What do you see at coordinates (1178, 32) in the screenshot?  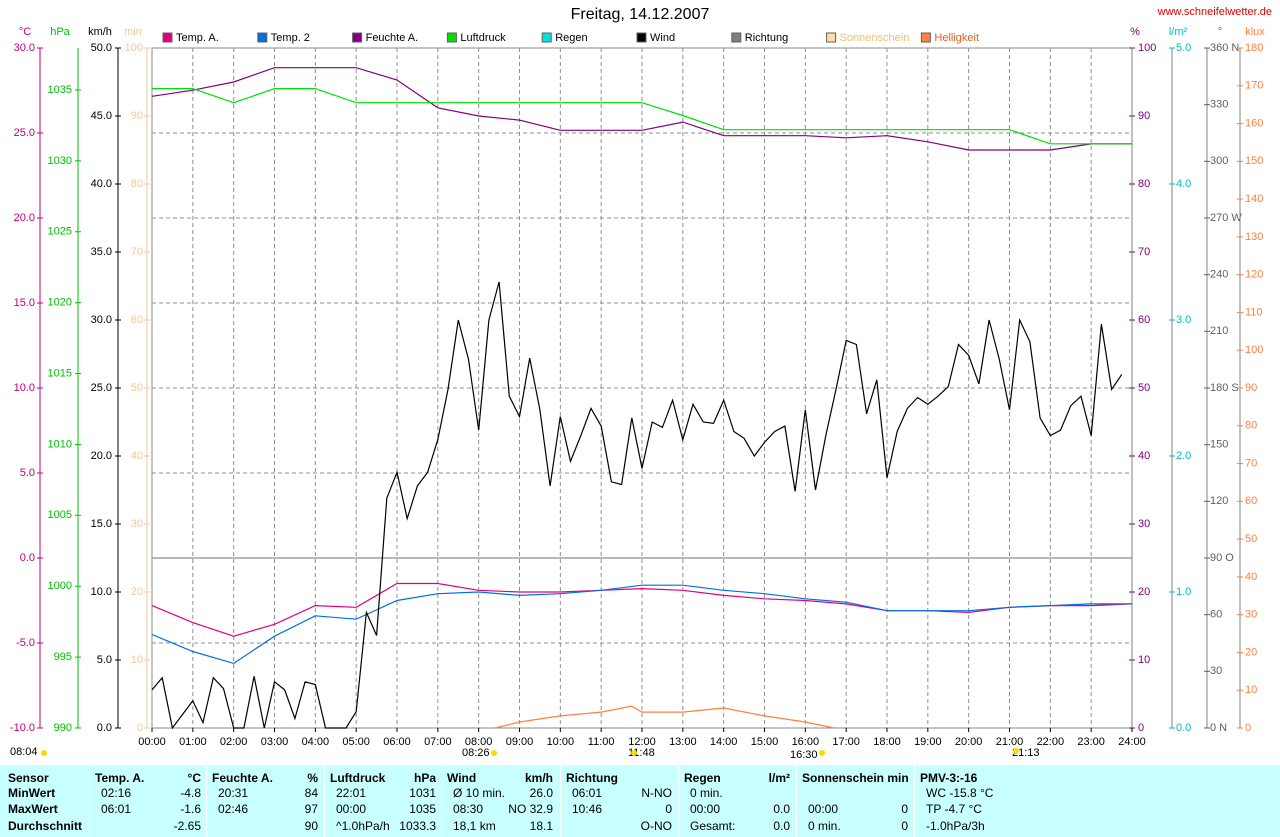 I see `axis-title: l/m²` at bounding box center [1178, 32].